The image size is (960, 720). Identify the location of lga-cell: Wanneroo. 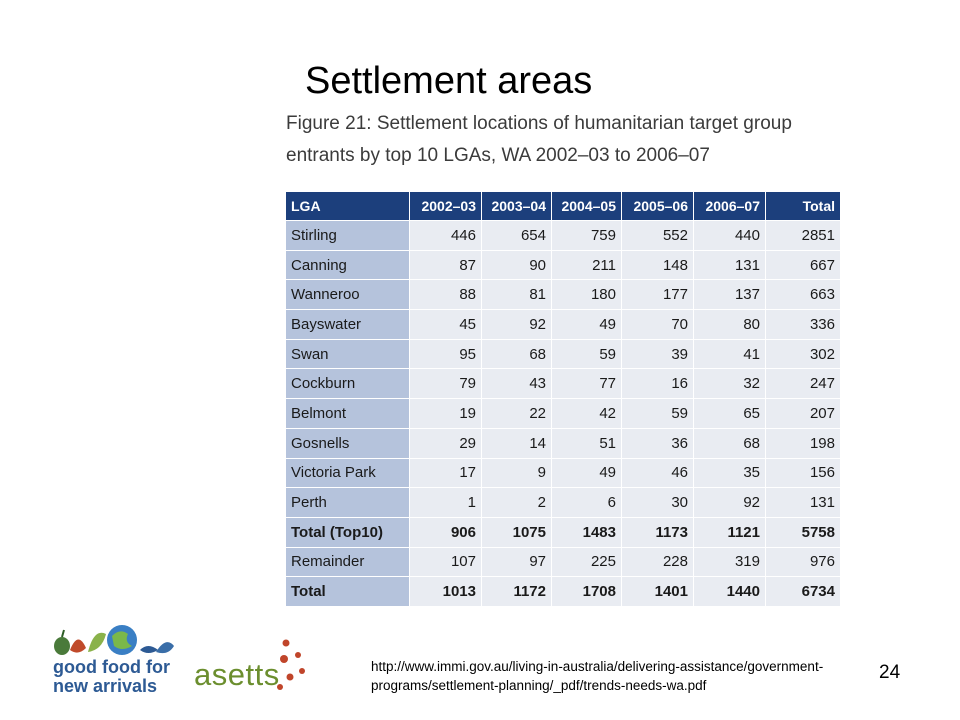
(347, 295).